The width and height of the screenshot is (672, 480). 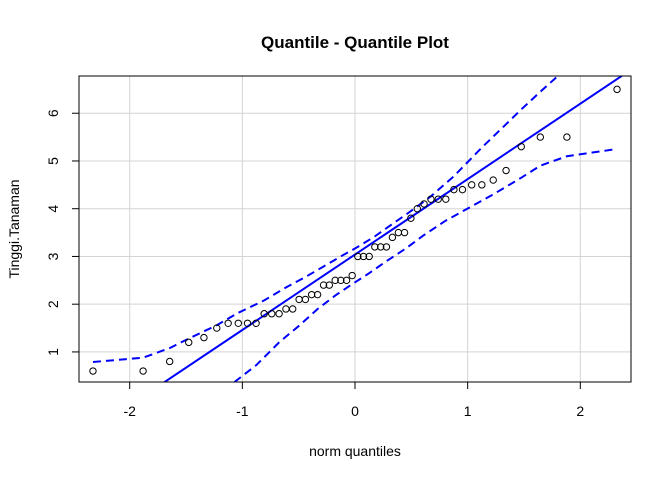 What do you see at coordinates (53, 161) in the screenshot?
I see `y-tick-label: 5` at bounding box center [53, 161].